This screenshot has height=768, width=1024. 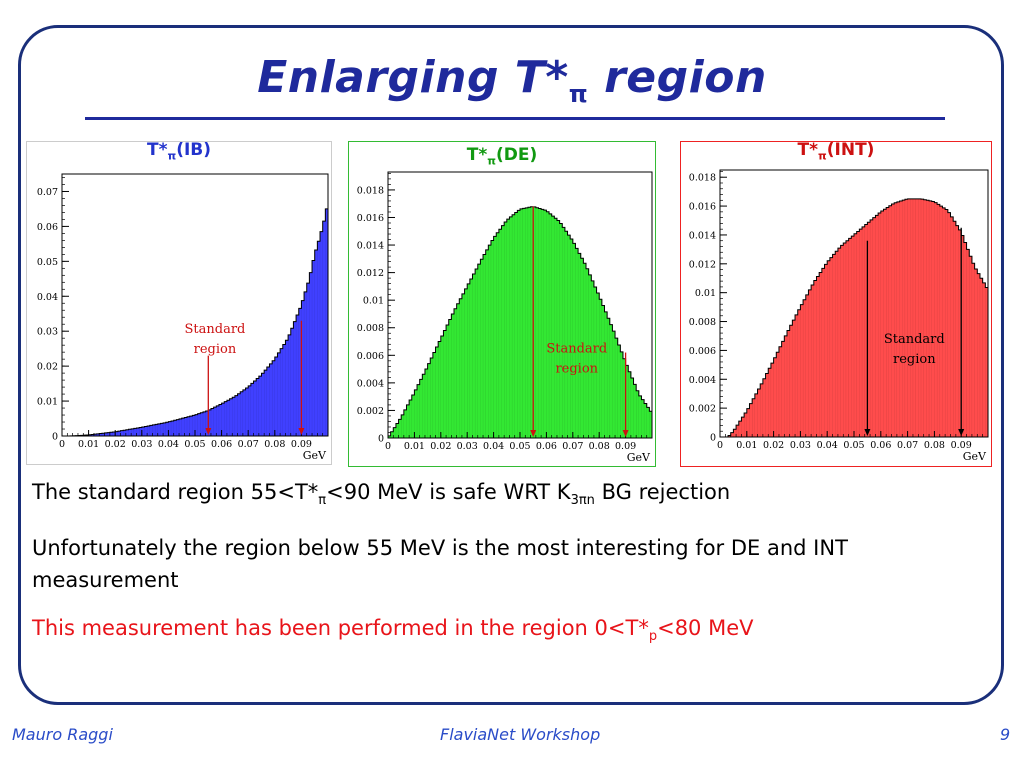 I want to click on y-tick-label: 0.06, so click(x=47, y=227).